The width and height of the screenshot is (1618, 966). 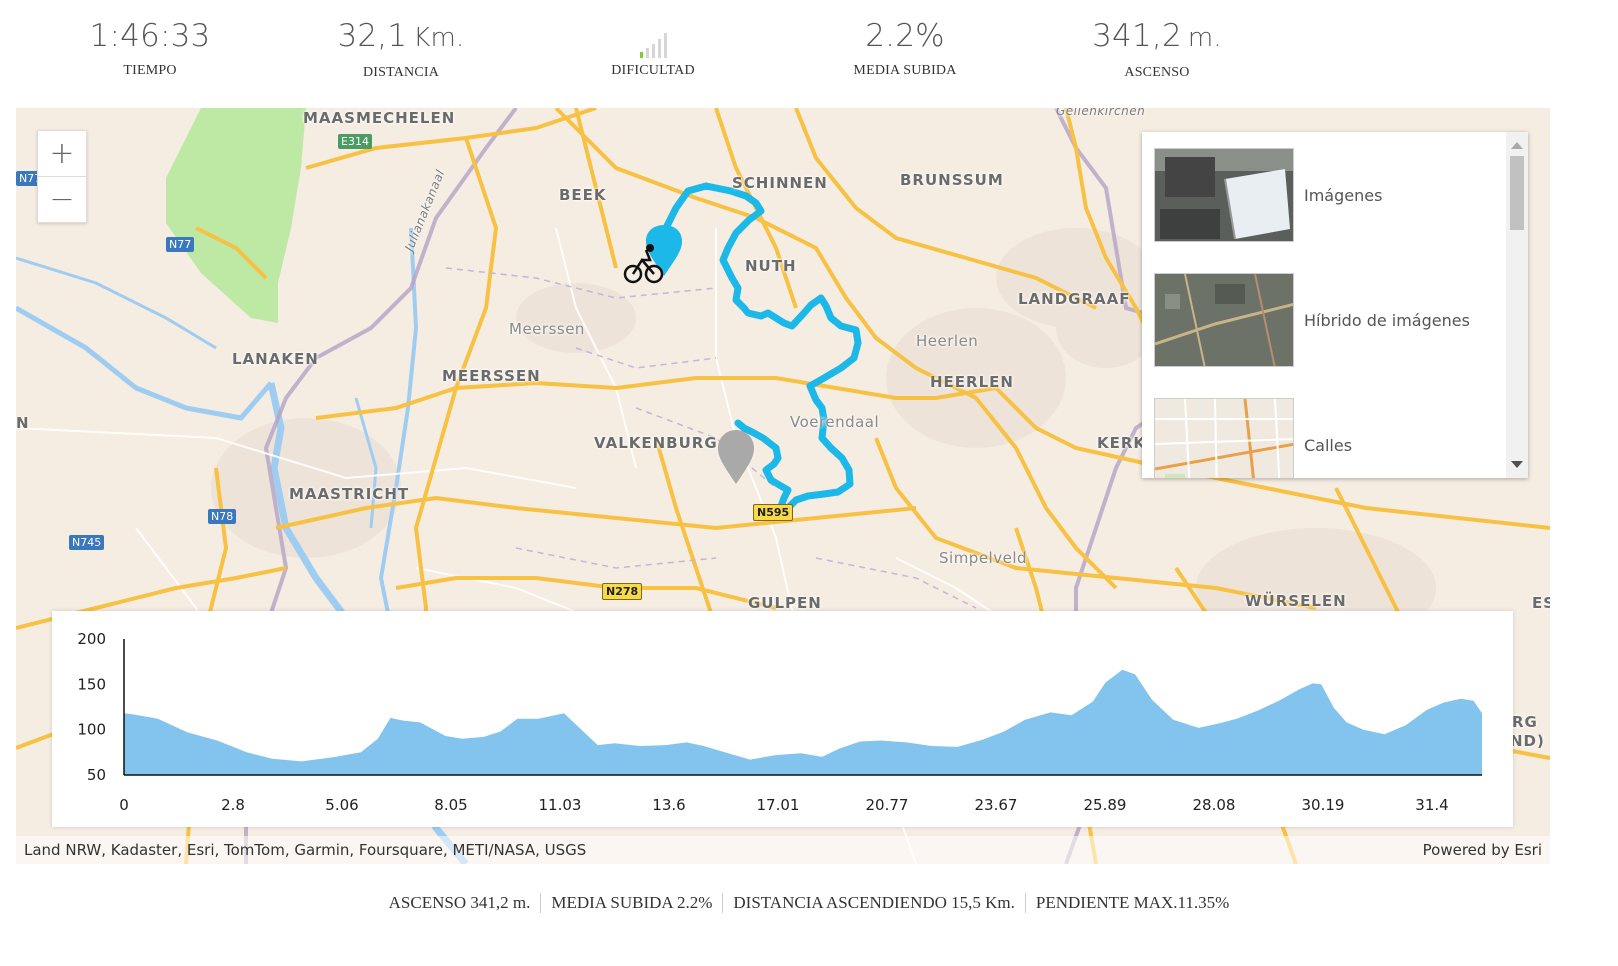 I want to click on zoom-in-button: +, so click(x=62, y=153).